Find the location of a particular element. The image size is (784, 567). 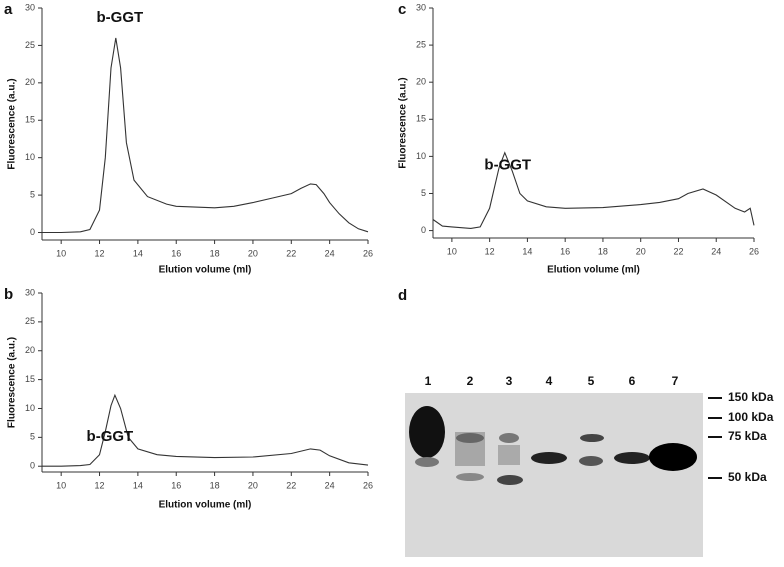

panel-label: a is located at coordinates (8, 9).